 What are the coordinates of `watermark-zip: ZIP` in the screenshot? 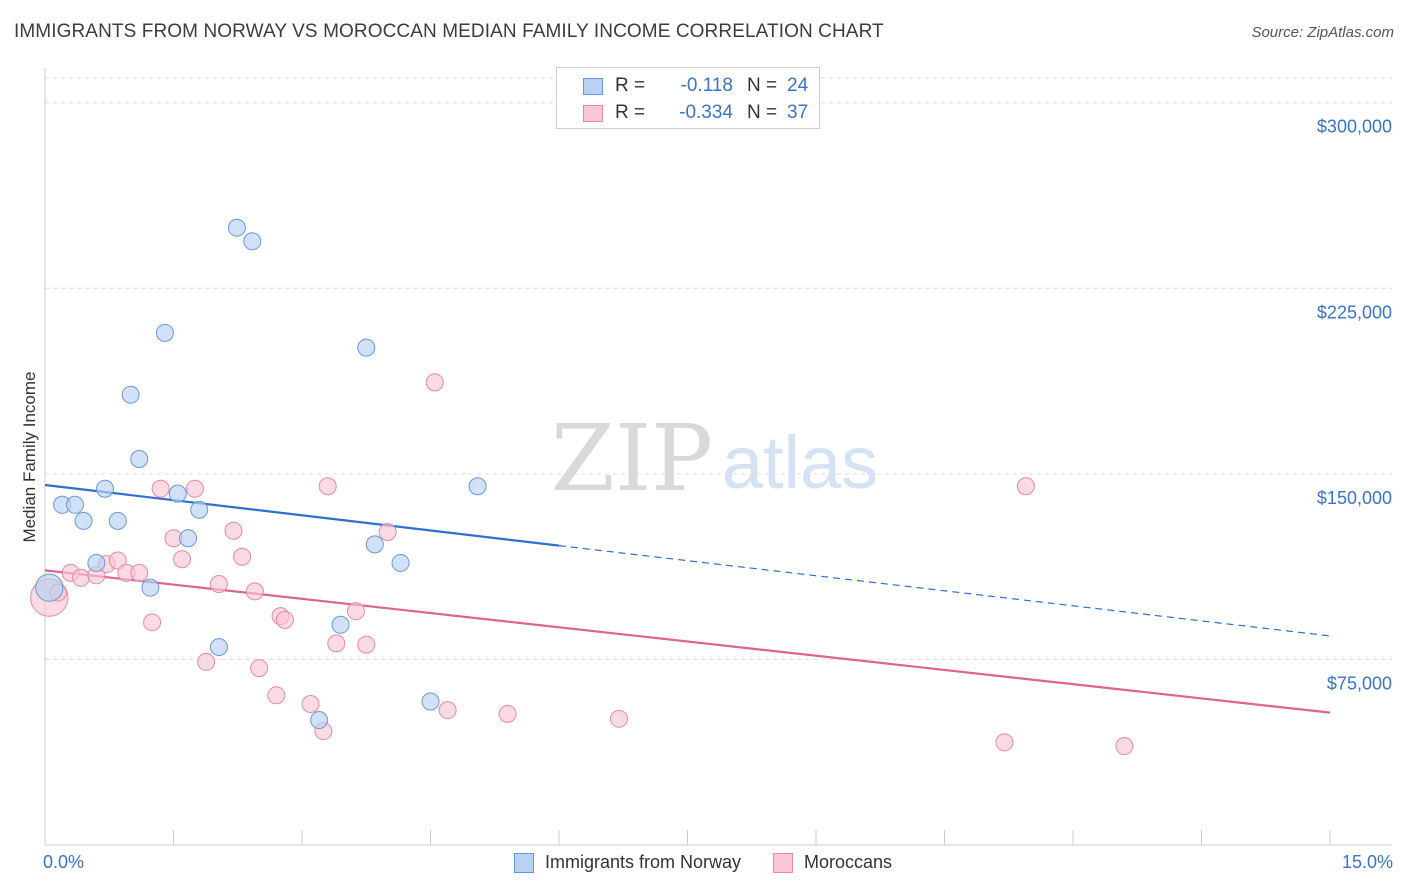 It's located at (632, 458).